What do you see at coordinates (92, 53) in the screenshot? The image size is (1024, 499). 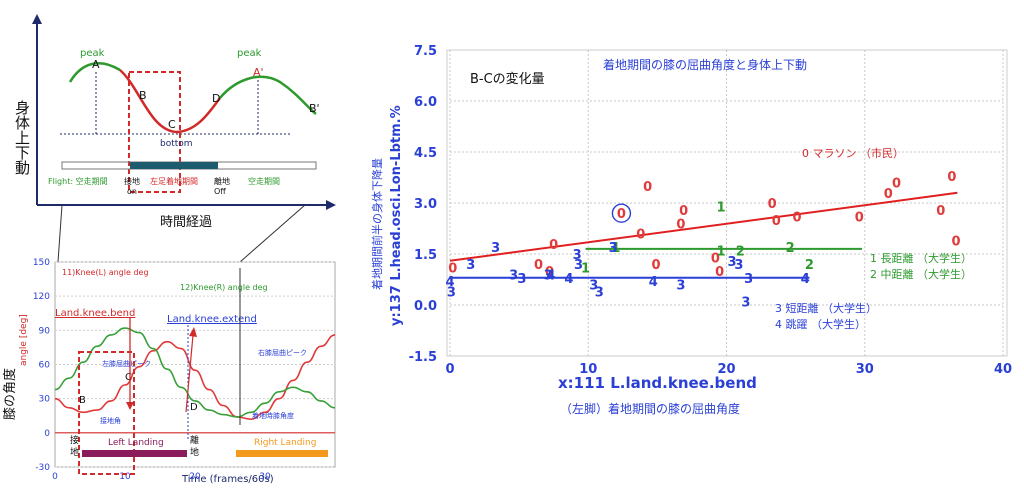 I see `peak-left-label: peak` at bounding box center [92, 53].